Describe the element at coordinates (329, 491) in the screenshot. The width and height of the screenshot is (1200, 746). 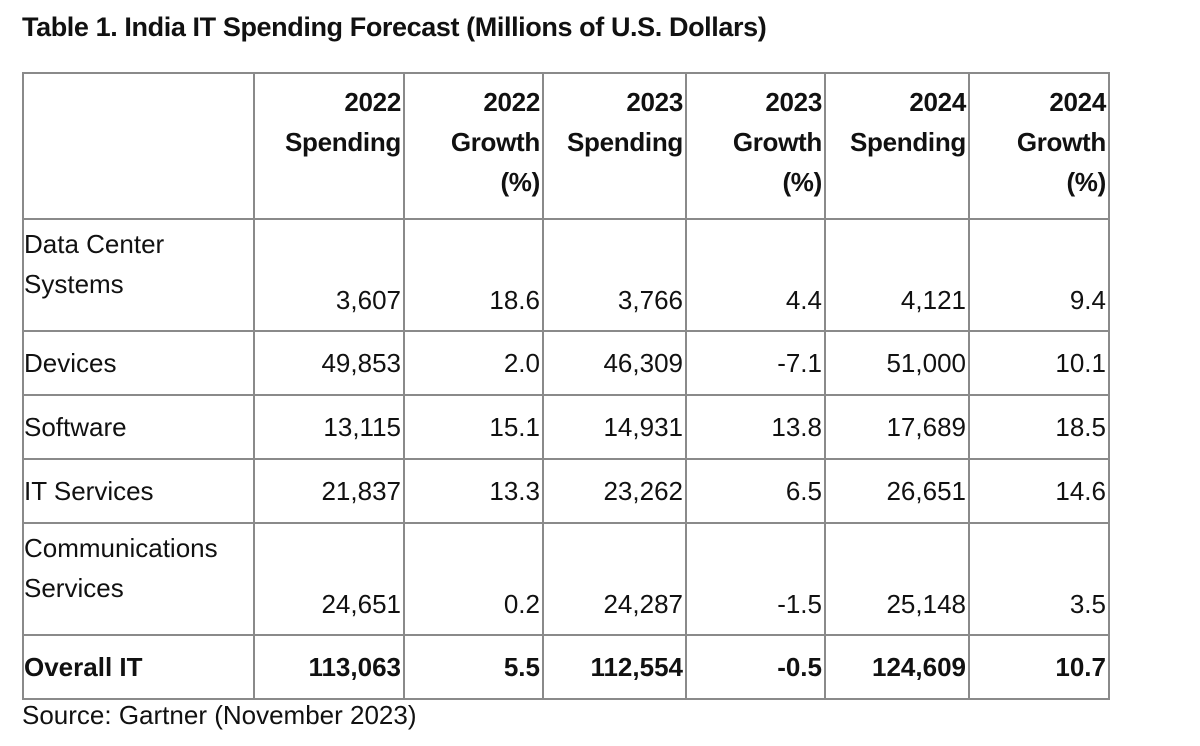
I see `table-cell: 21,837` at that location.